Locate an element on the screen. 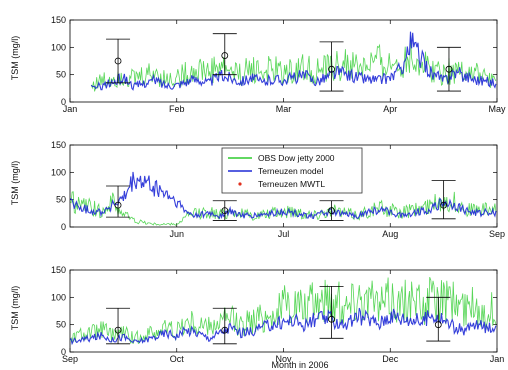 The height and width of the screenshot is (370, 508). x-tick-label: Jul is located at coordinates (284, 234).